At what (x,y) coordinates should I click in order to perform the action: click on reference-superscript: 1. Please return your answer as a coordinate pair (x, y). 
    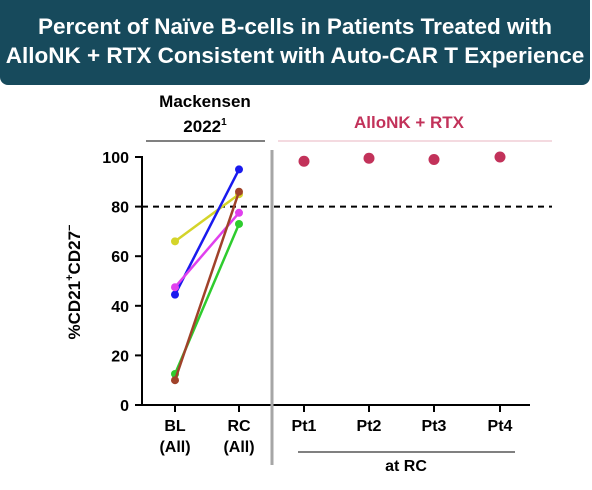
    Looking at the image, I should click on (224, 122).